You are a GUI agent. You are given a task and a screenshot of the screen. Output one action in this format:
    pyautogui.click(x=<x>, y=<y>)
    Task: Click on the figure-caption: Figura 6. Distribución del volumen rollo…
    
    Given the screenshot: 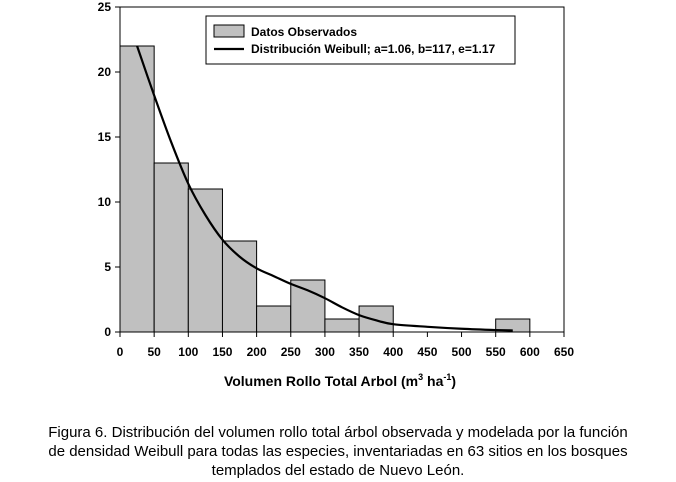 What is the action you would take?
    pyautogui.click(x=338, y=451)
    